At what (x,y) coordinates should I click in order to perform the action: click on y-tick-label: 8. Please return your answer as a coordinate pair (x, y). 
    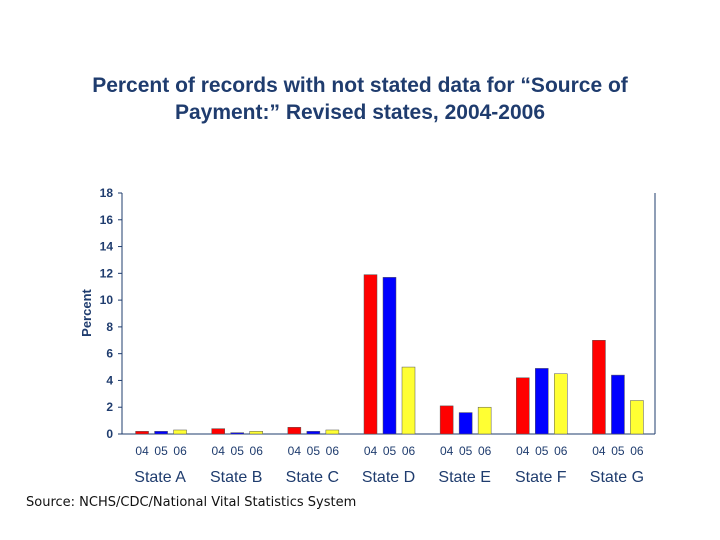
    Looking at the image, I should click on (109, 327).